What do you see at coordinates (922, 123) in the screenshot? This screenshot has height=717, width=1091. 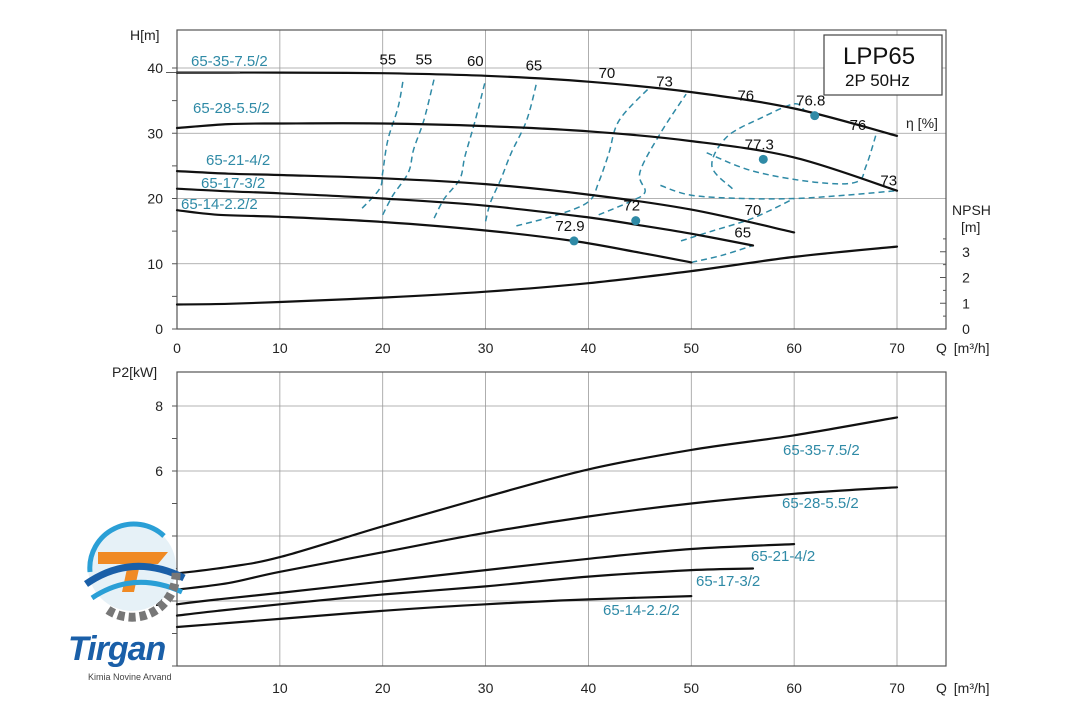 I see `efficiency-axis-label: η [%]` at bounding box center [922, 123].